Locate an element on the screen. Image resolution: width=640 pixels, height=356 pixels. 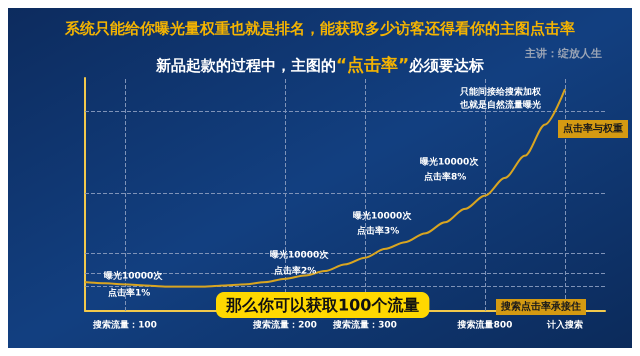
x-tick-label: 搜索流量800 is located at coordinates (484, 325).